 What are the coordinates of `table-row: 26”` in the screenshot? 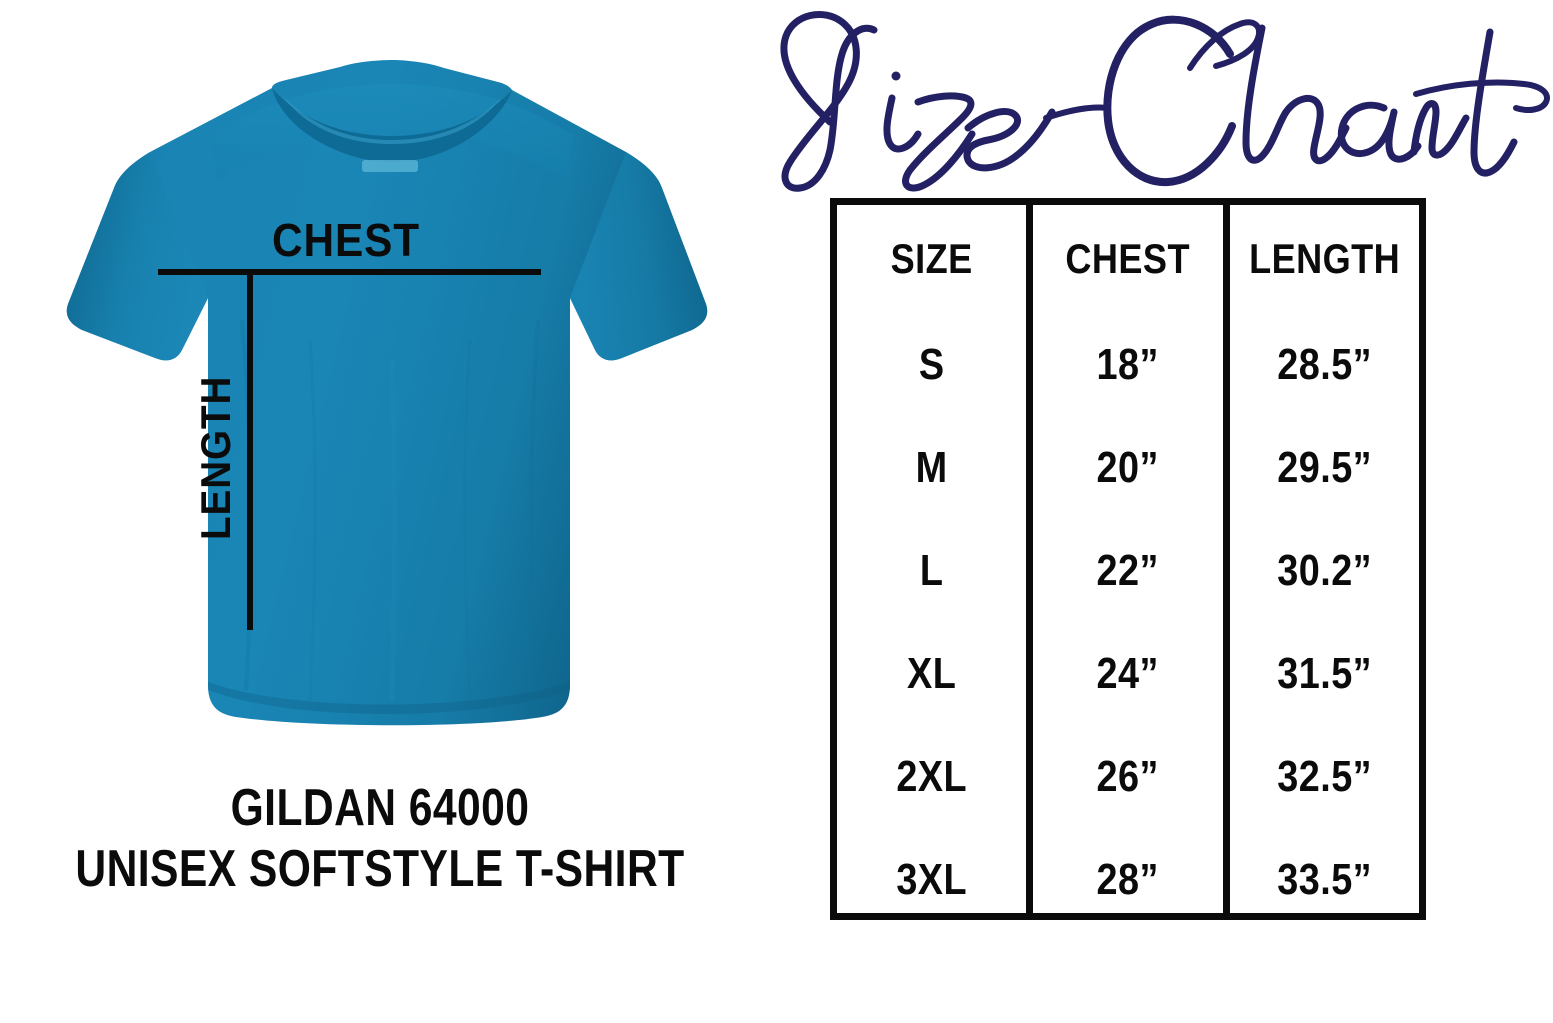 It's located at (1128, 776).